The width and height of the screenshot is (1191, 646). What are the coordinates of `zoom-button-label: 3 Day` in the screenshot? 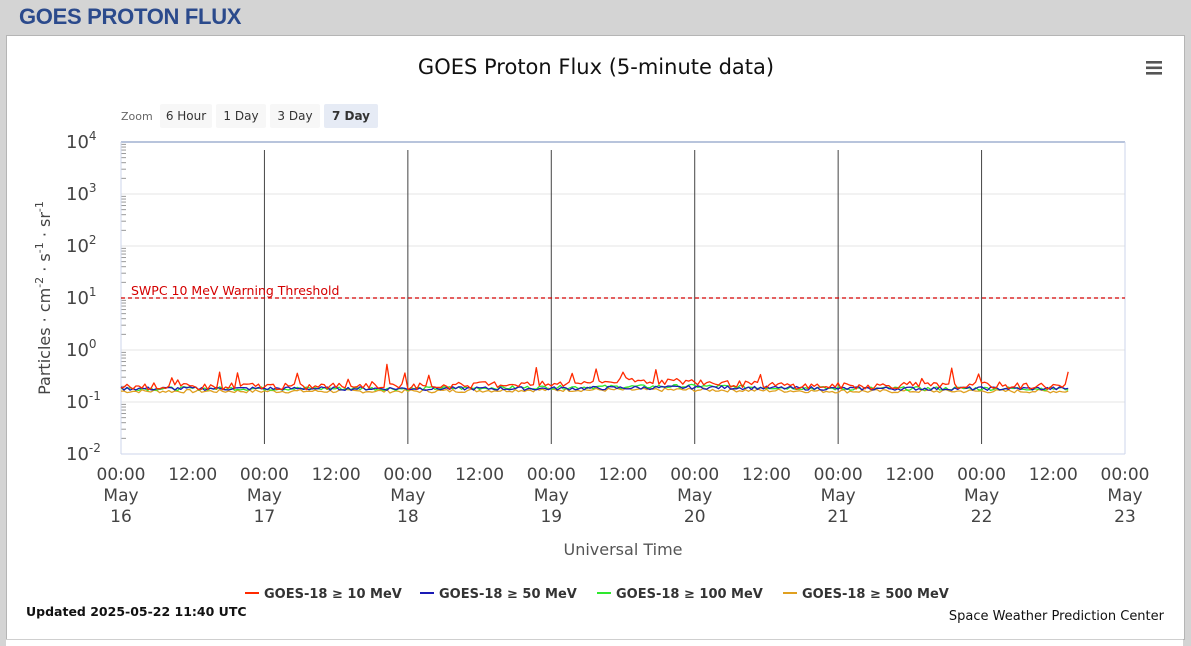 It's located at (294, 116).